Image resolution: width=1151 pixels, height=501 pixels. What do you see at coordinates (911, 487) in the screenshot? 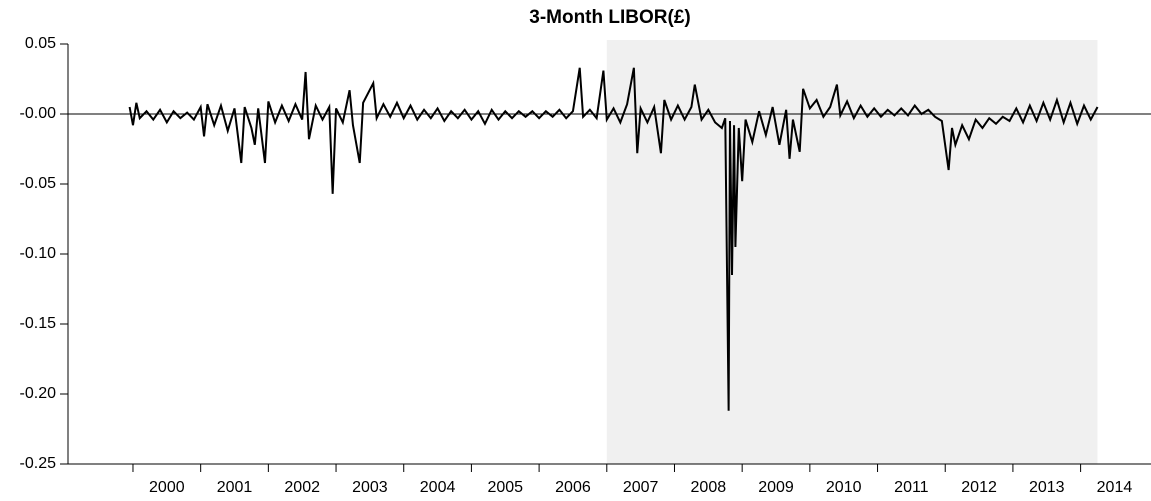
I see `x-tick-label: 2011` at bounding box center [911, 487].